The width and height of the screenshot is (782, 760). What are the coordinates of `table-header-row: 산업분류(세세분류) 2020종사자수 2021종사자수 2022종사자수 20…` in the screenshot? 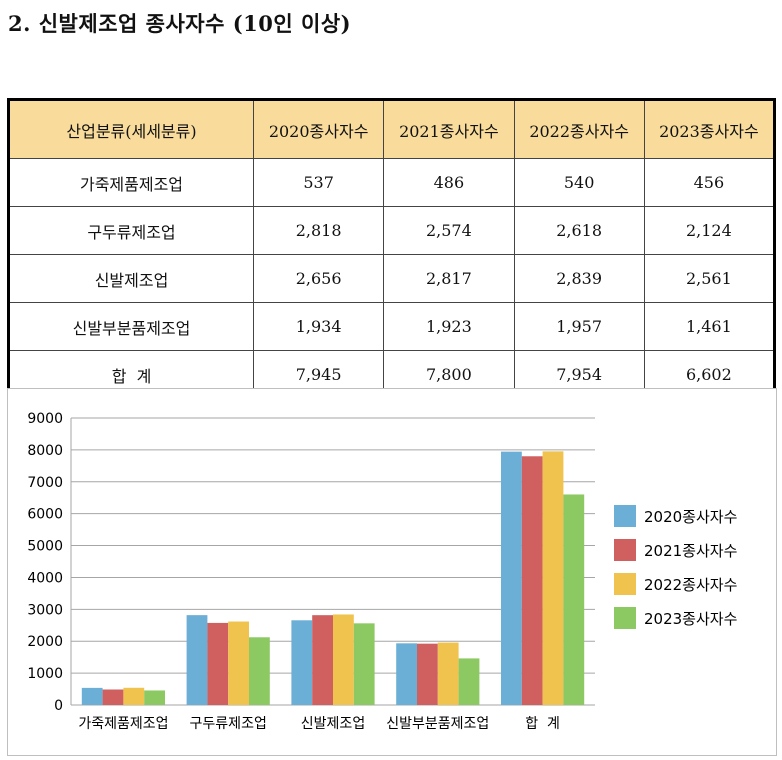 It's located at (392, 129).